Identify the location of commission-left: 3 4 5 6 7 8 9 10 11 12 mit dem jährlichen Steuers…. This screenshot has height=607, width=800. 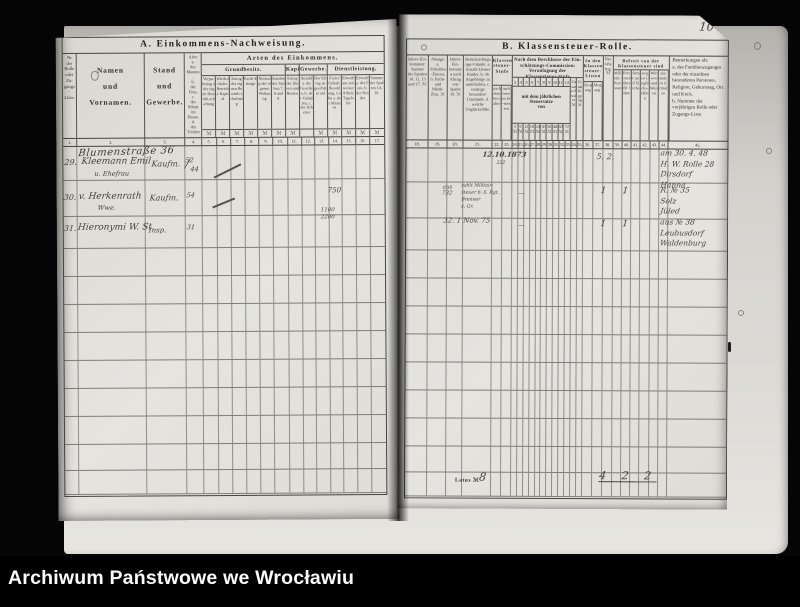
(541, 109).